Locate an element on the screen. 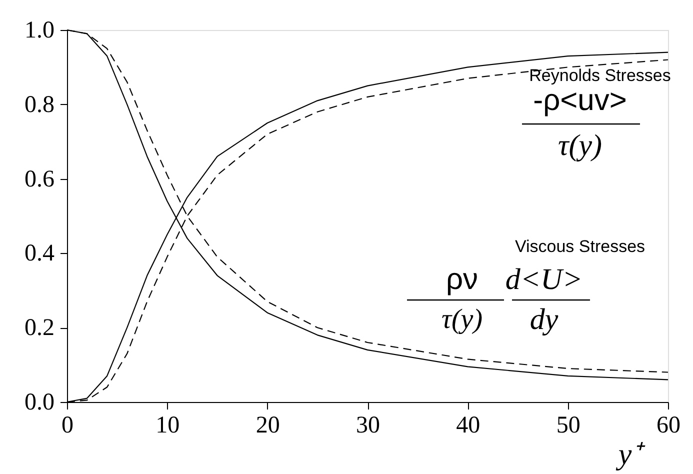  y-tick-label: 0.6 is located at coordinates (39, 179).